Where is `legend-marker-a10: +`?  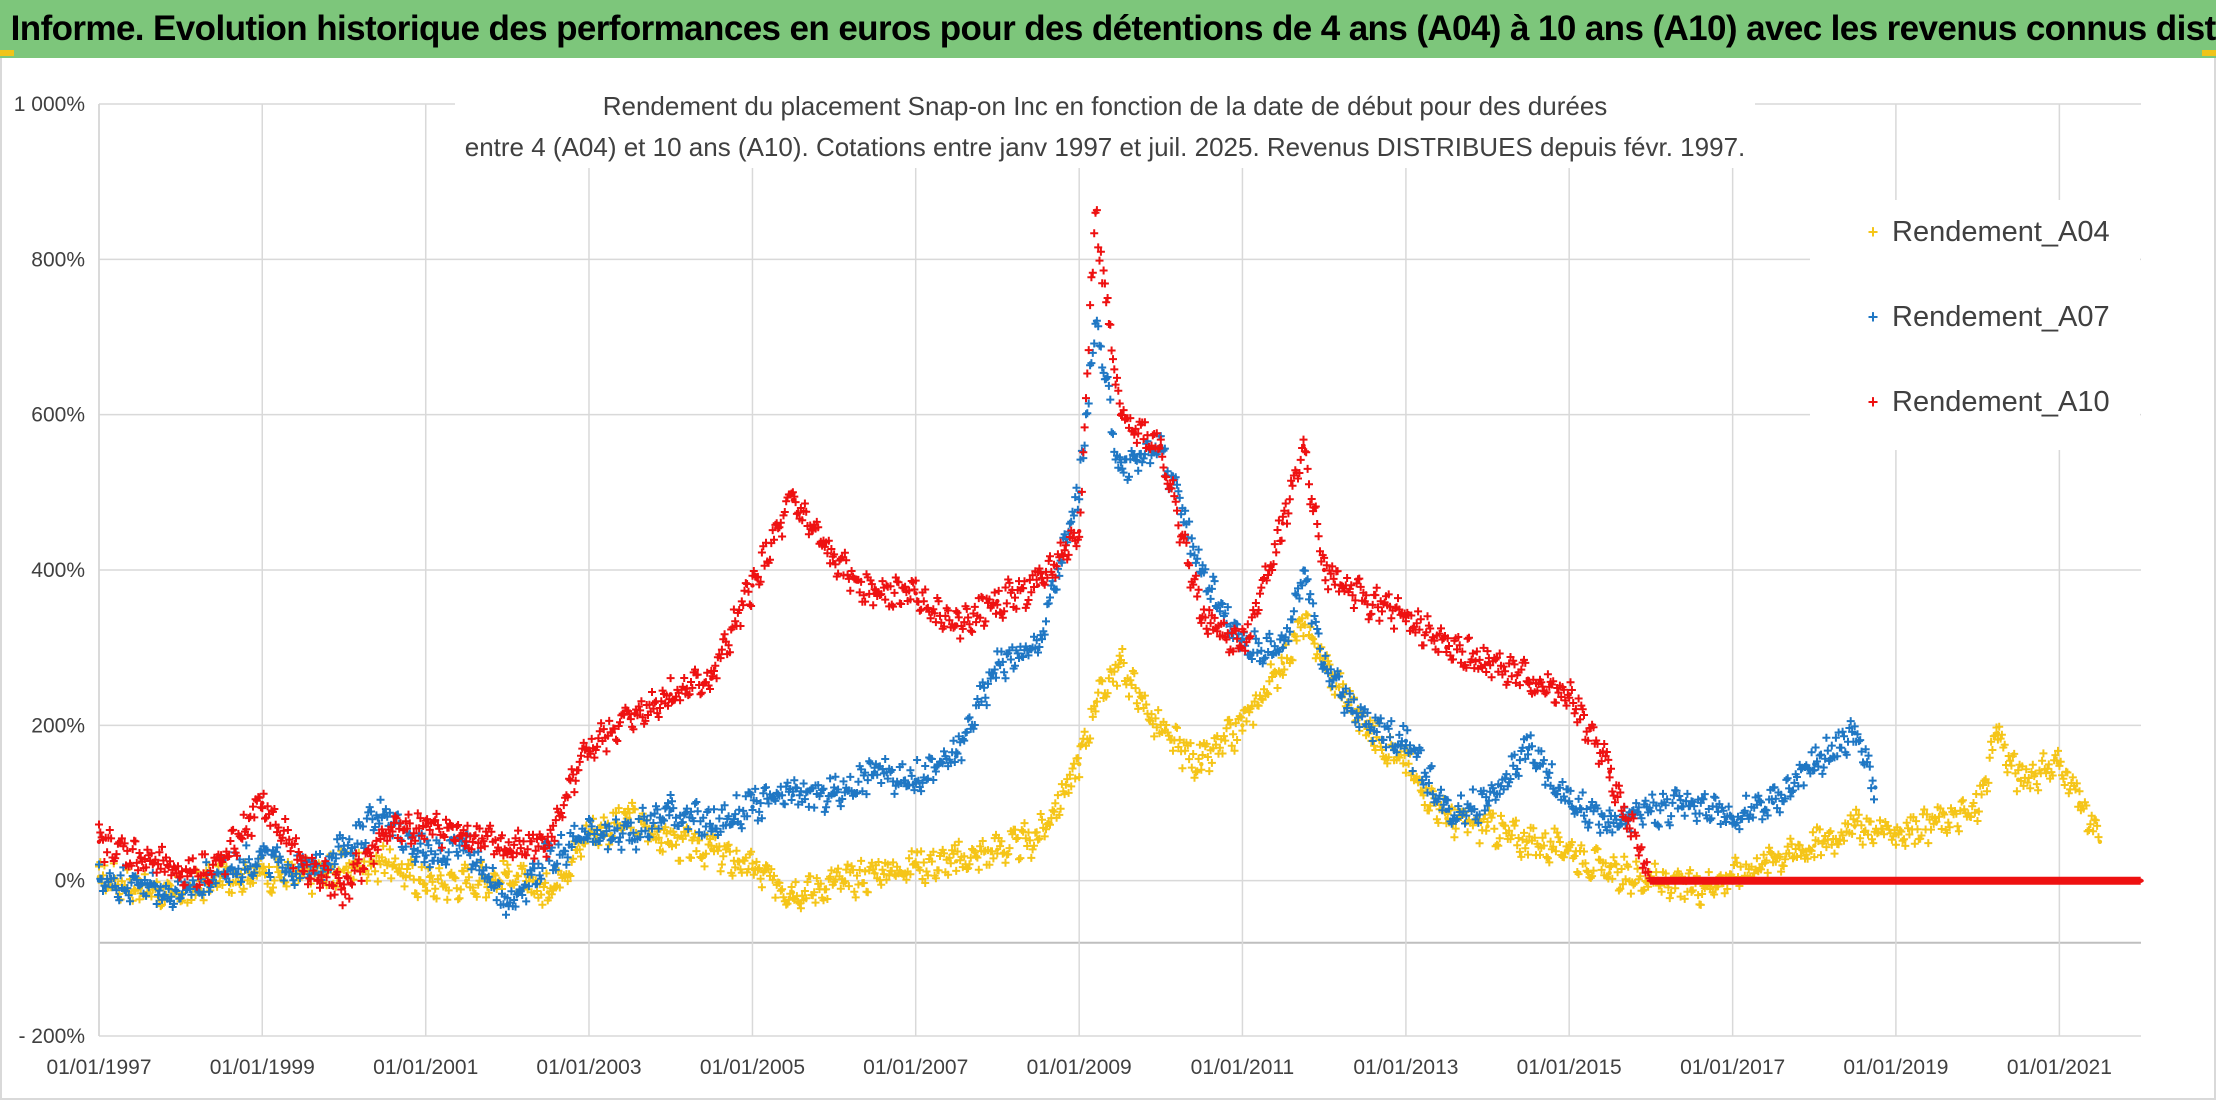
legend-marker-a10: + is located at coordinates (1873, 402).